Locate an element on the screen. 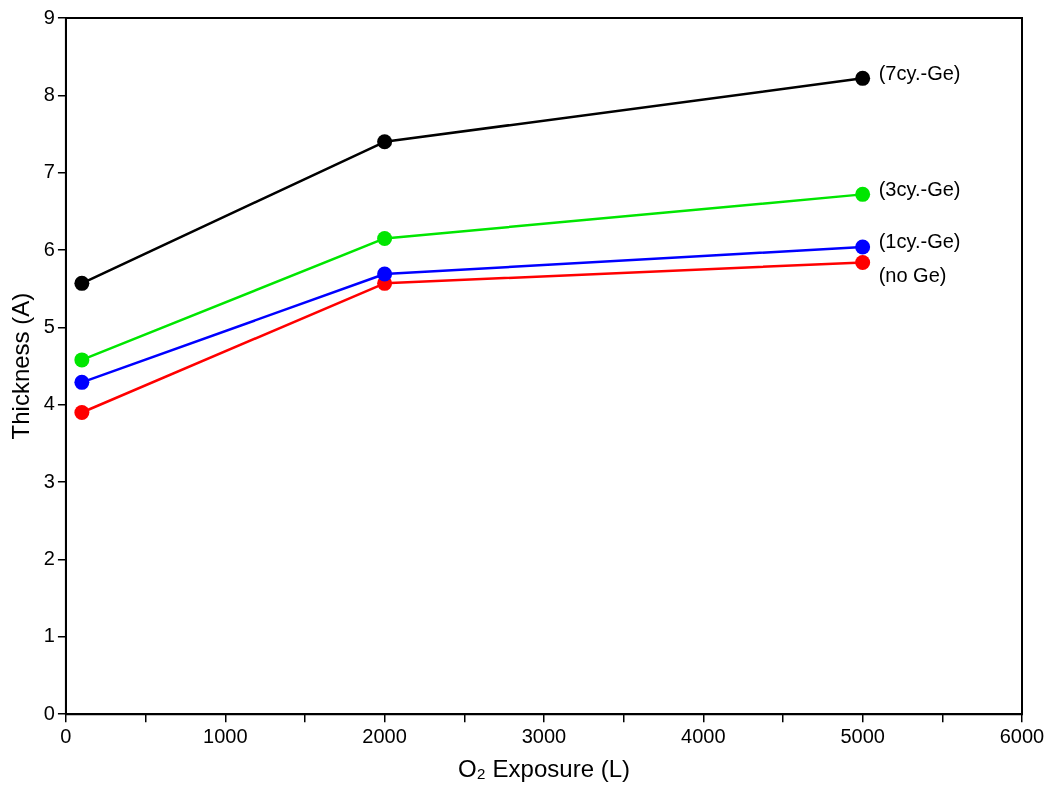 The height and width of the screenshot is (793, 1058). y-tick-label: 0 is located at coordinates (49, 712).